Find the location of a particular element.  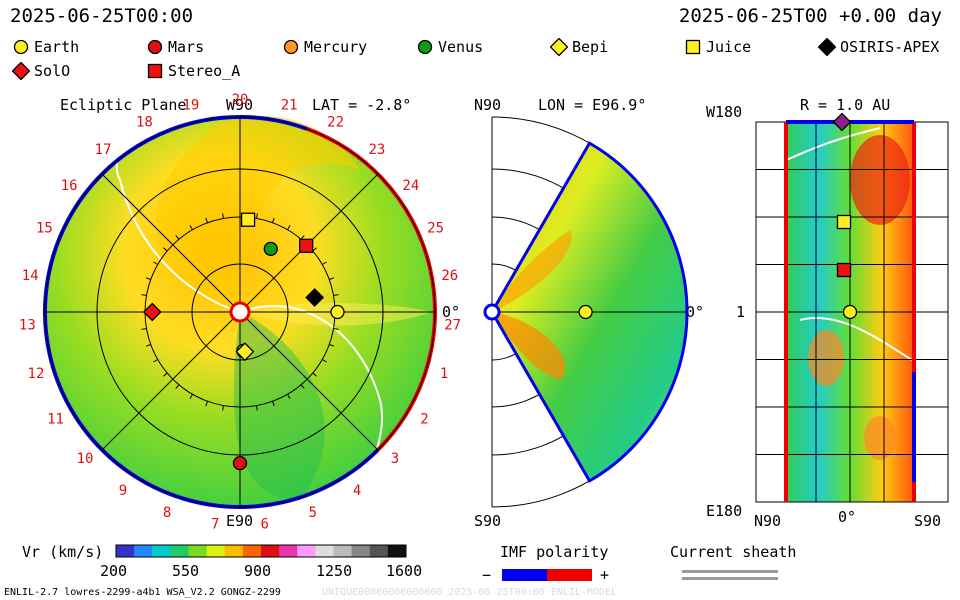

meridional-right-label: 0° is located at coordinates (695, 312).